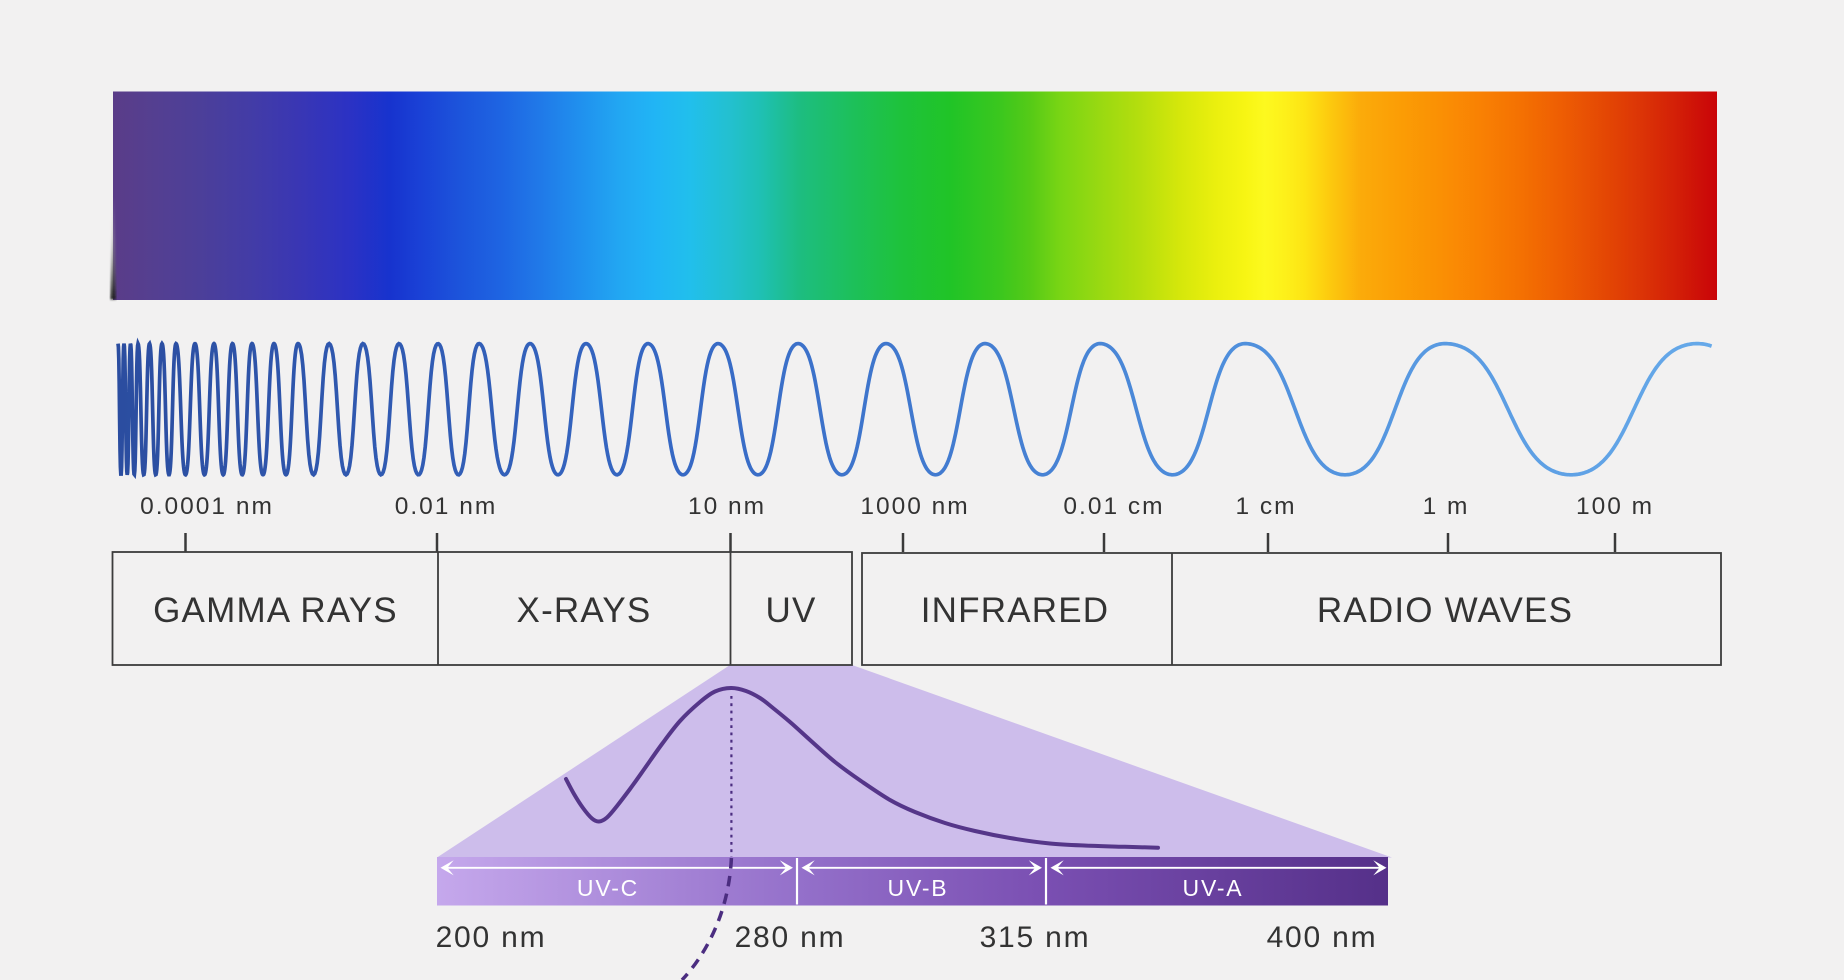 The image size is (1844, 980). What do you see at coordinates (790, 937) in the screenshot?
I see `svg-text: 280 nm` at bounding box center [790, 937].